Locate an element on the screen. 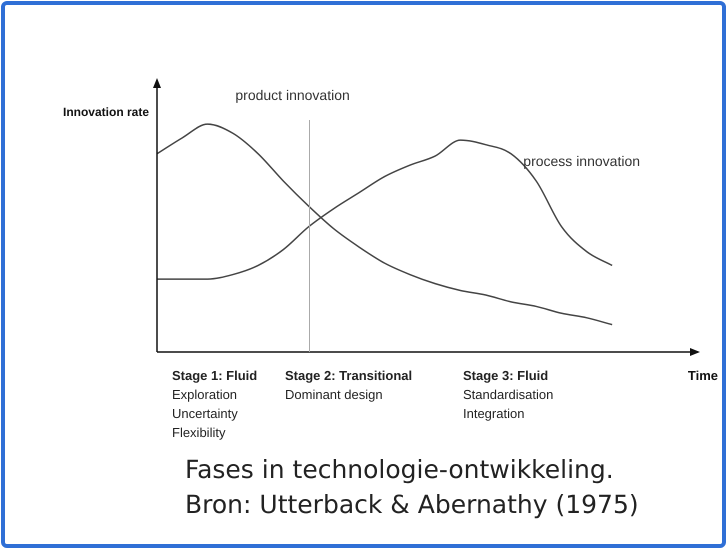 The width and height of the screenshot is (727, 559). text: Stage 1: Fluid Exploration Uncertainty Flexibility is located at coordinates (215, 404).